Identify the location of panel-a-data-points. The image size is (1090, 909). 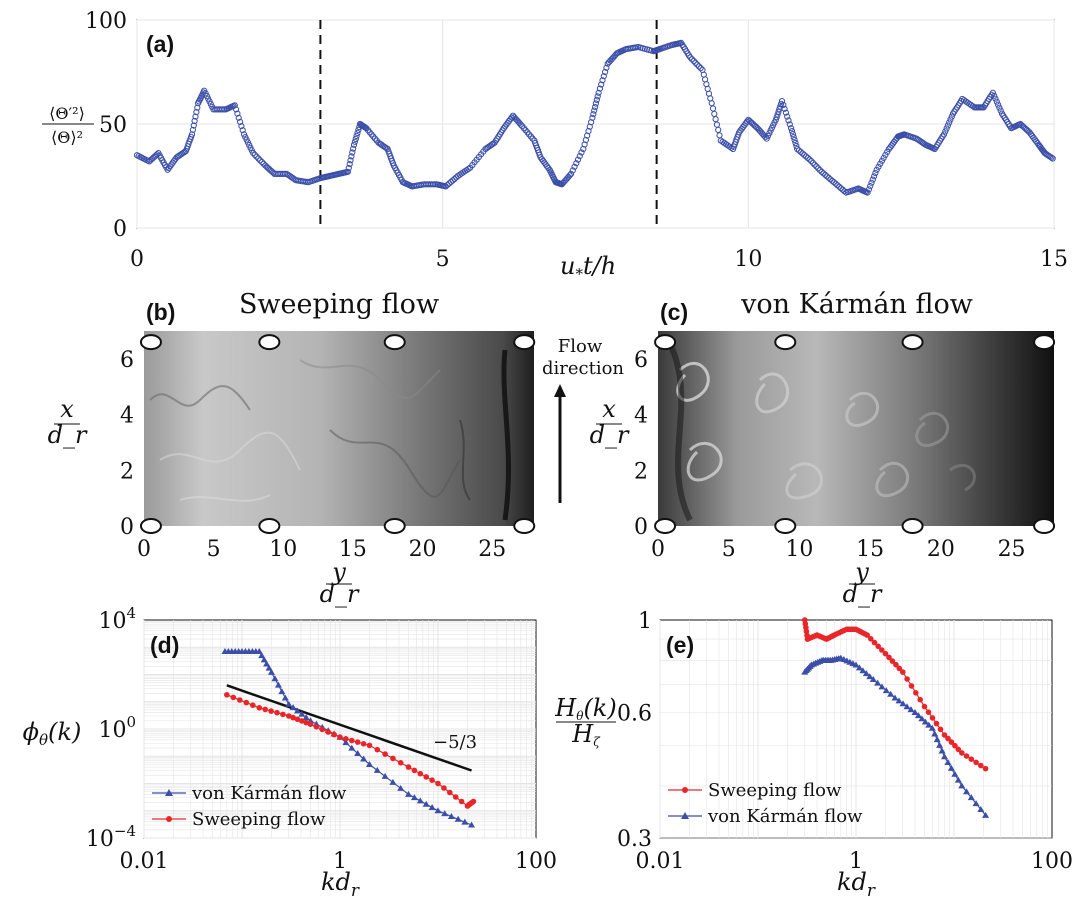
(594, 117).